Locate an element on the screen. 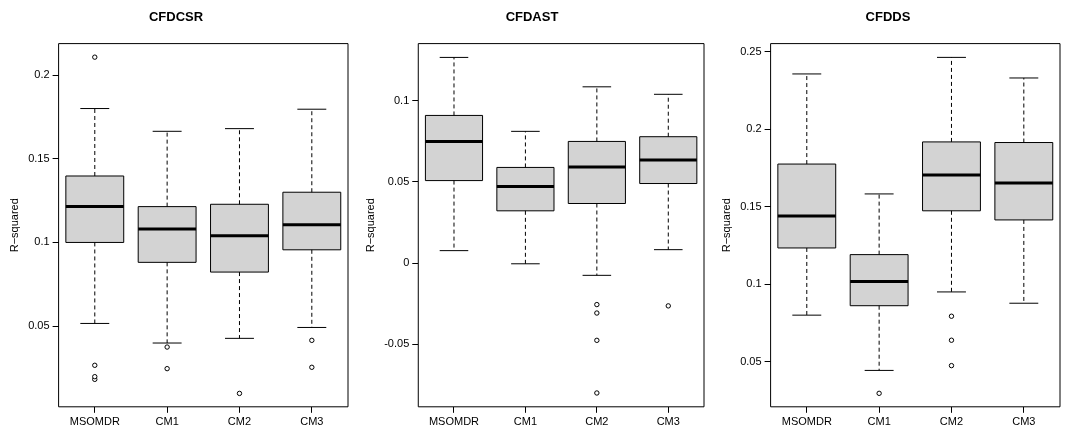 Image resolution: width=1069 pixels, height=436 pixels. y-tick-label: -0.05 is located at coordinates (397, 343).